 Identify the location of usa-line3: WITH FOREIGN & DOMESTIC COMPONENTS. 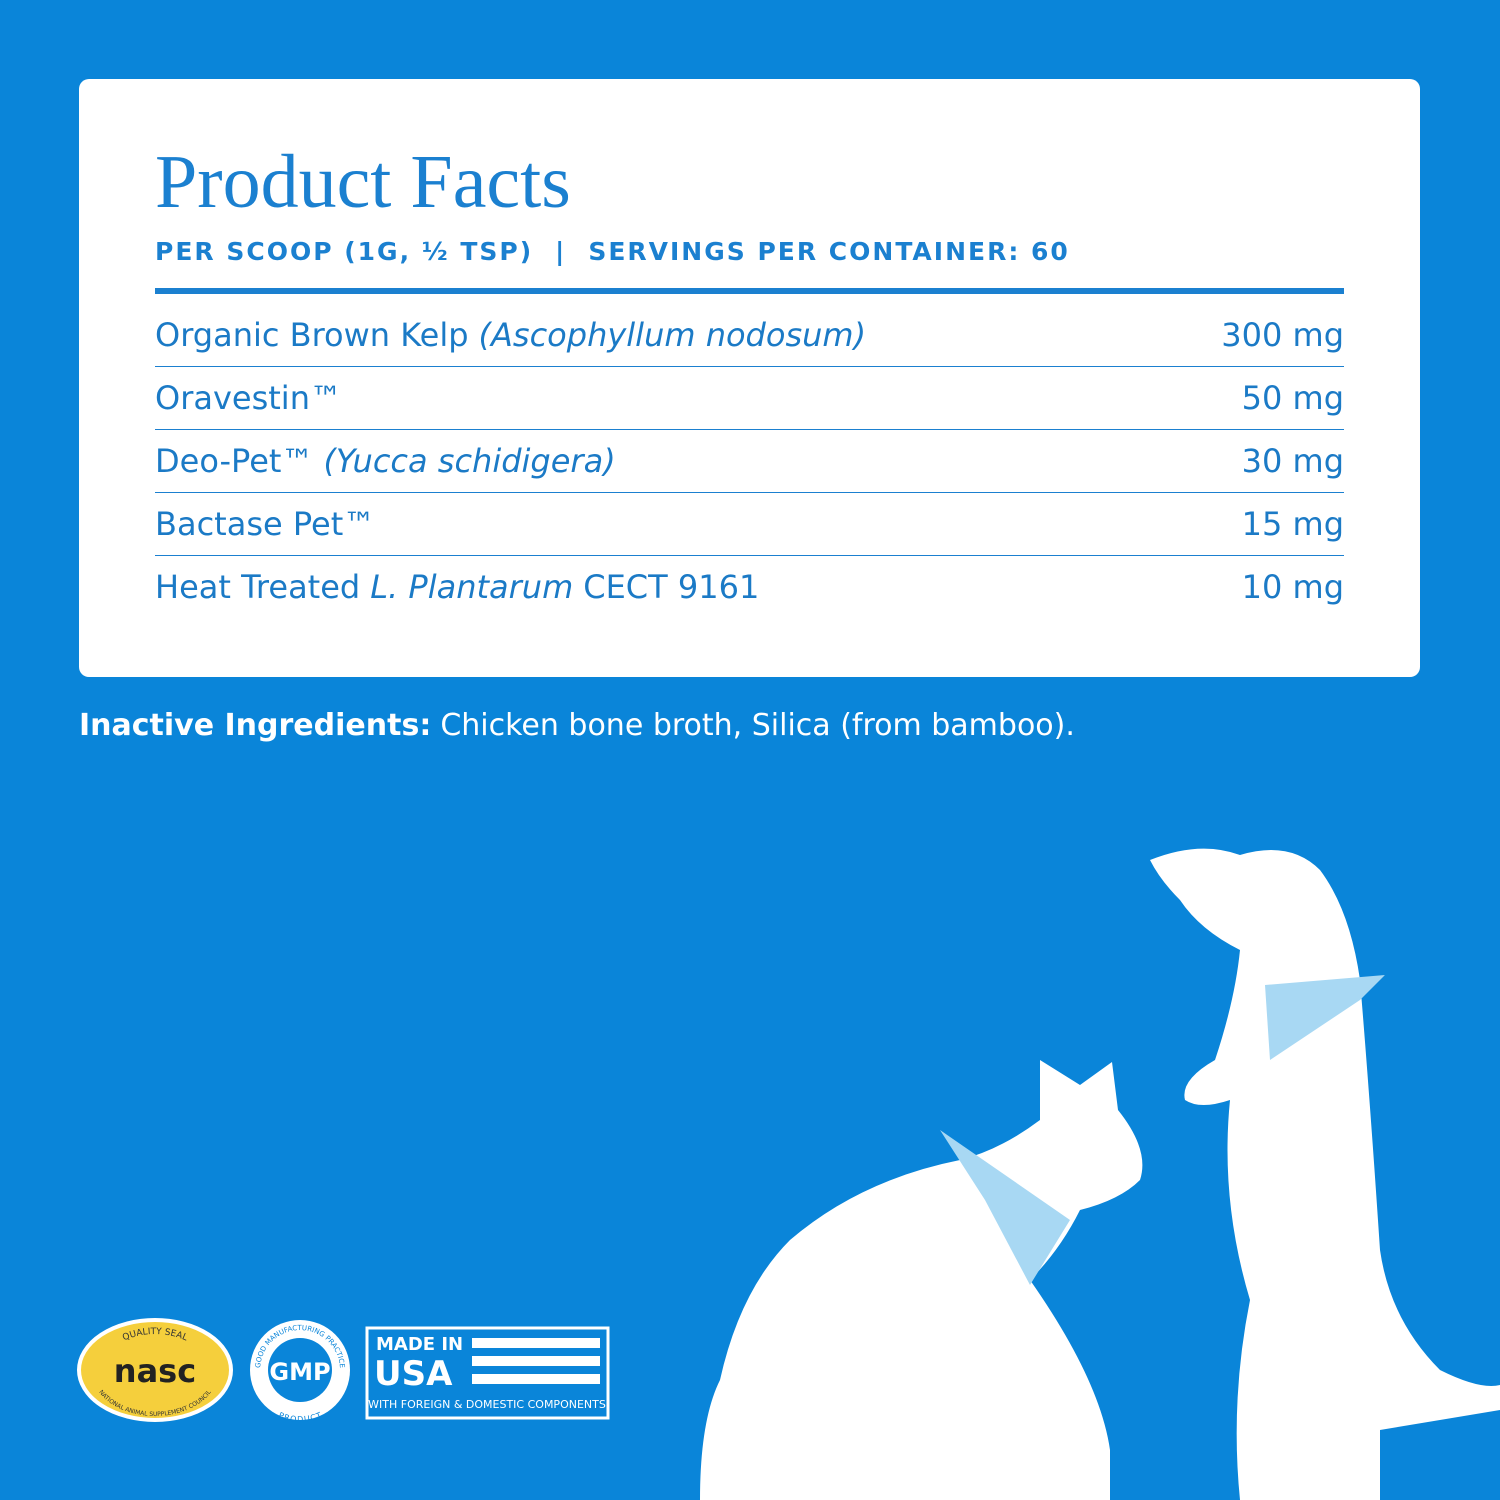
(487, 1404).